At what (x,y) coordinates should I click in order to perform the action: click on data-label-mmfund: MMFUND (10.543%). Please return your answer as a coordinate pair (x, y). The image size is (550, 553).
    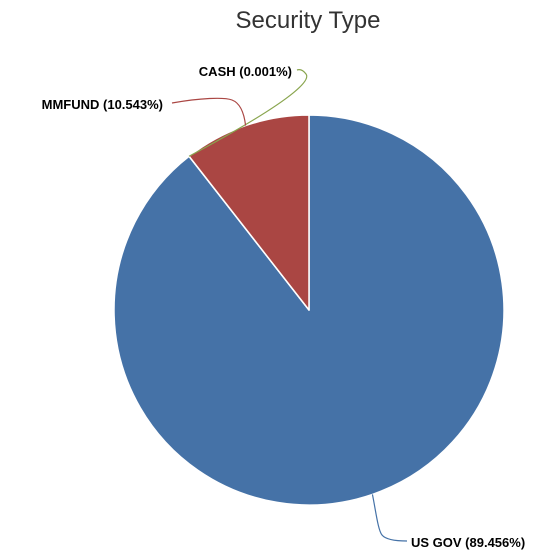
    Looking at the image, I should click on (102, 104).